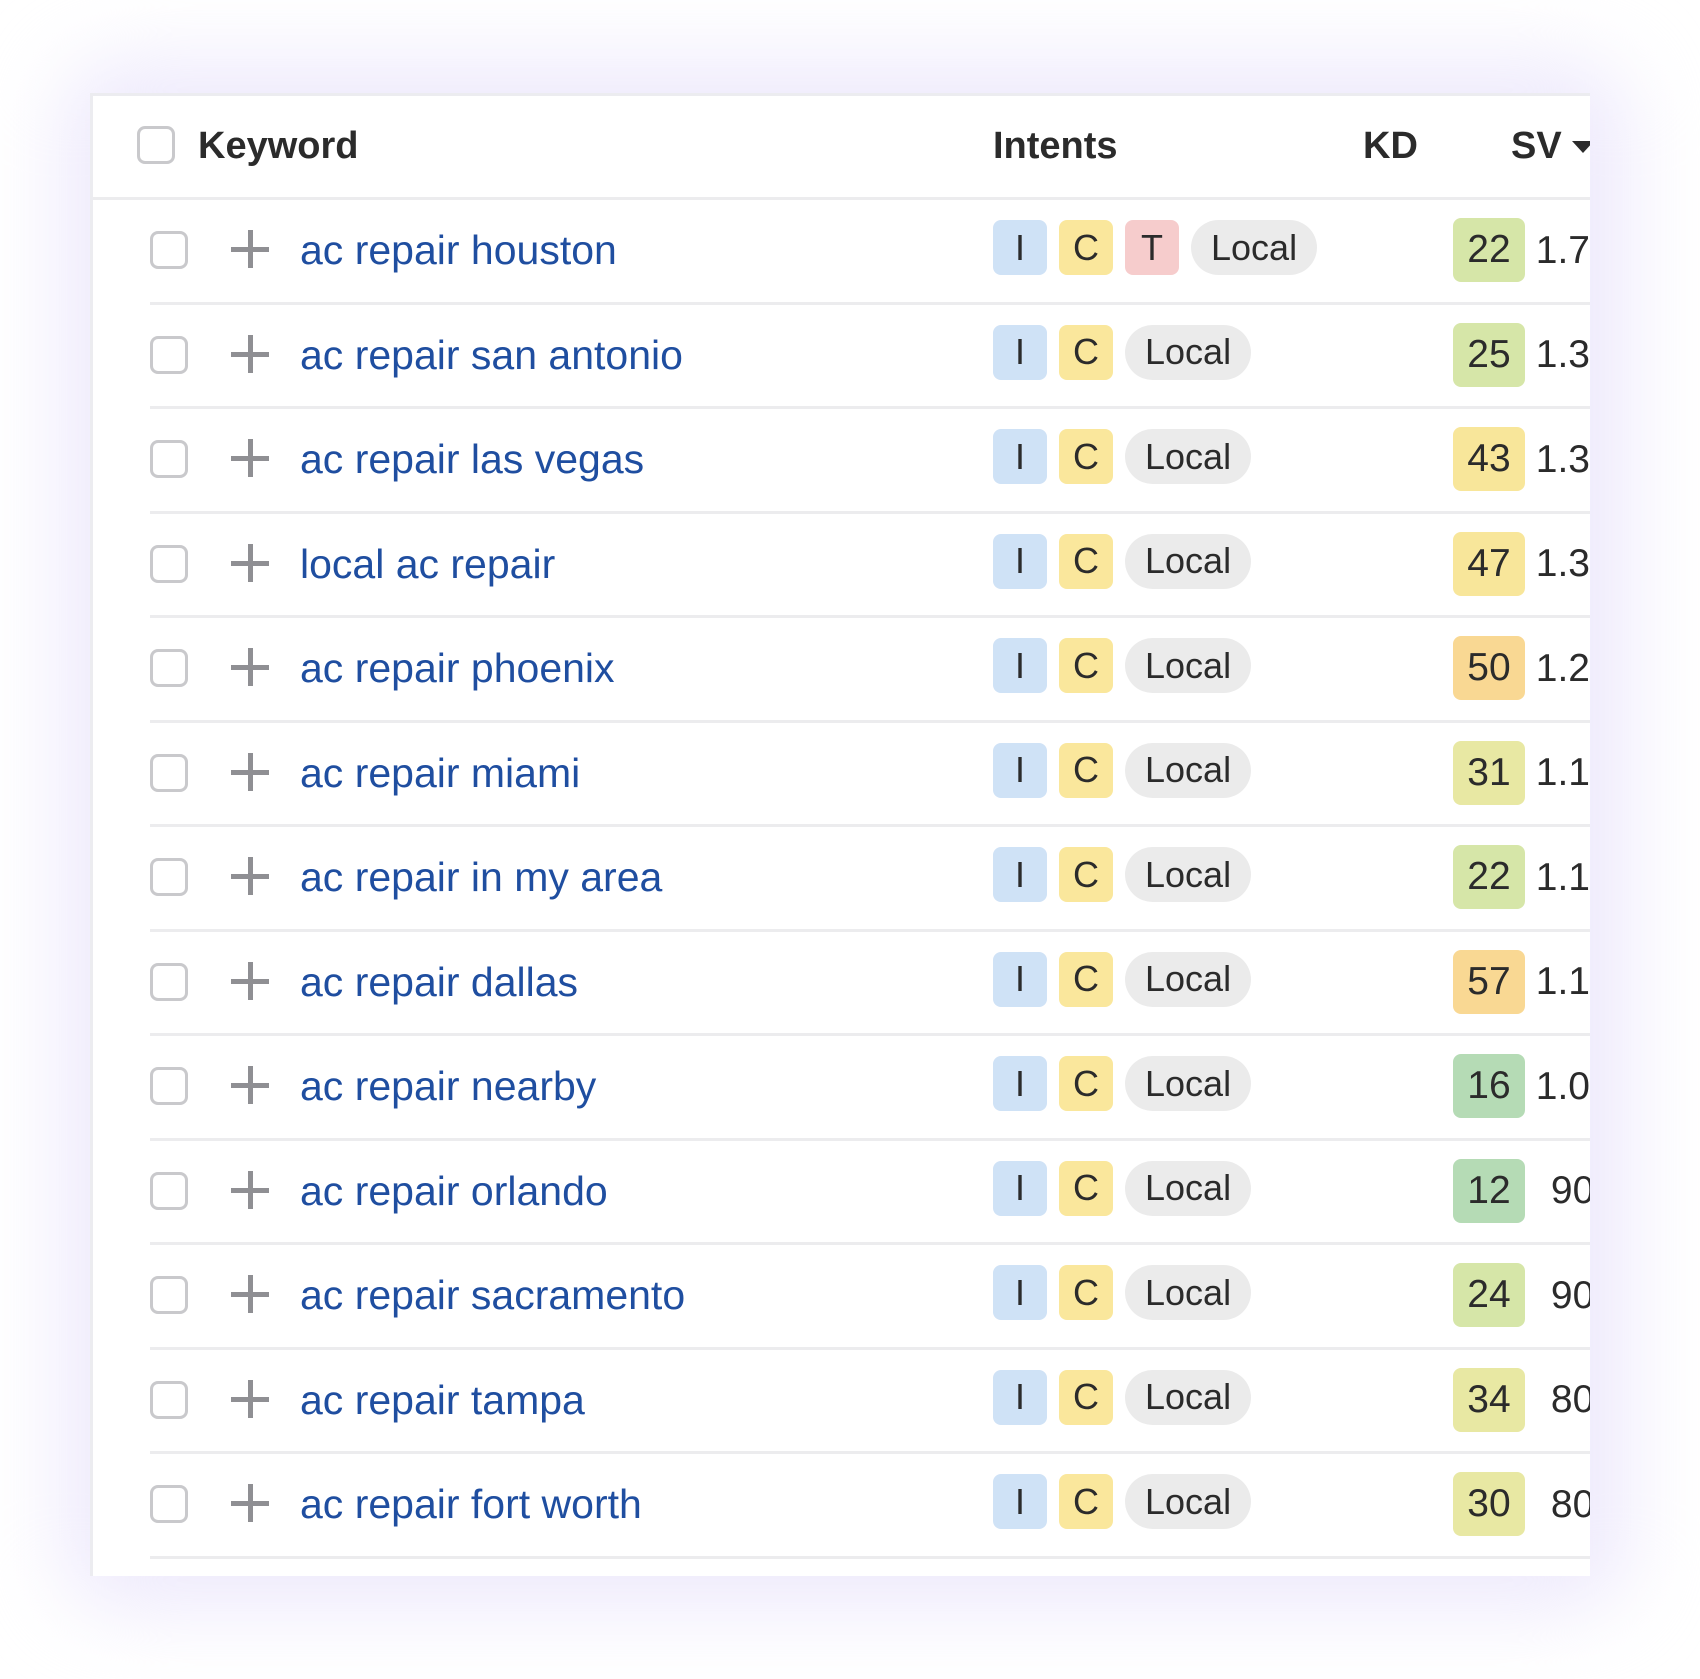 The width and height of the screenshot is (1700, 1679). I want to click on kd-badge: 34, so click(1489, 1399).